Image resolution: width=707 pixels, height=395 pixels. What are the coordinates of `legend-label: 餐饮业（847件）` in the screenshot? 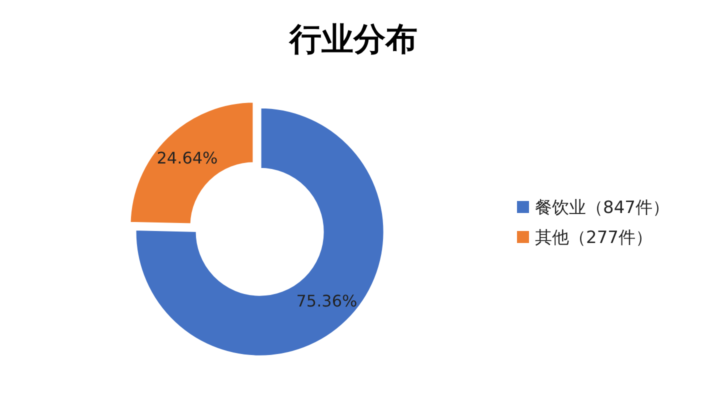 It's located at (602, 208).